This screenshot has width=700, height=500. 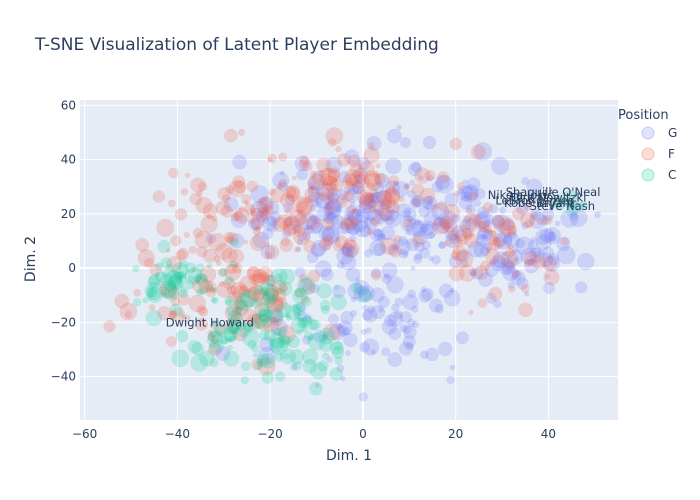 I want to click on legend-label-f: F, so click(x=671, y=154).